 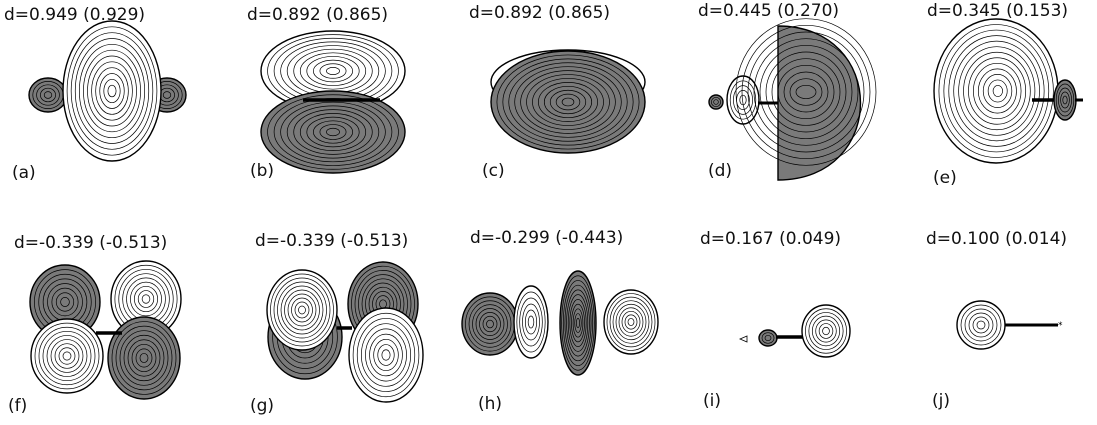 What do you see at coordinates (720, 171) in the screenshot?
I see `panel-letter-d: (d)` at bounding box center [720, 171].